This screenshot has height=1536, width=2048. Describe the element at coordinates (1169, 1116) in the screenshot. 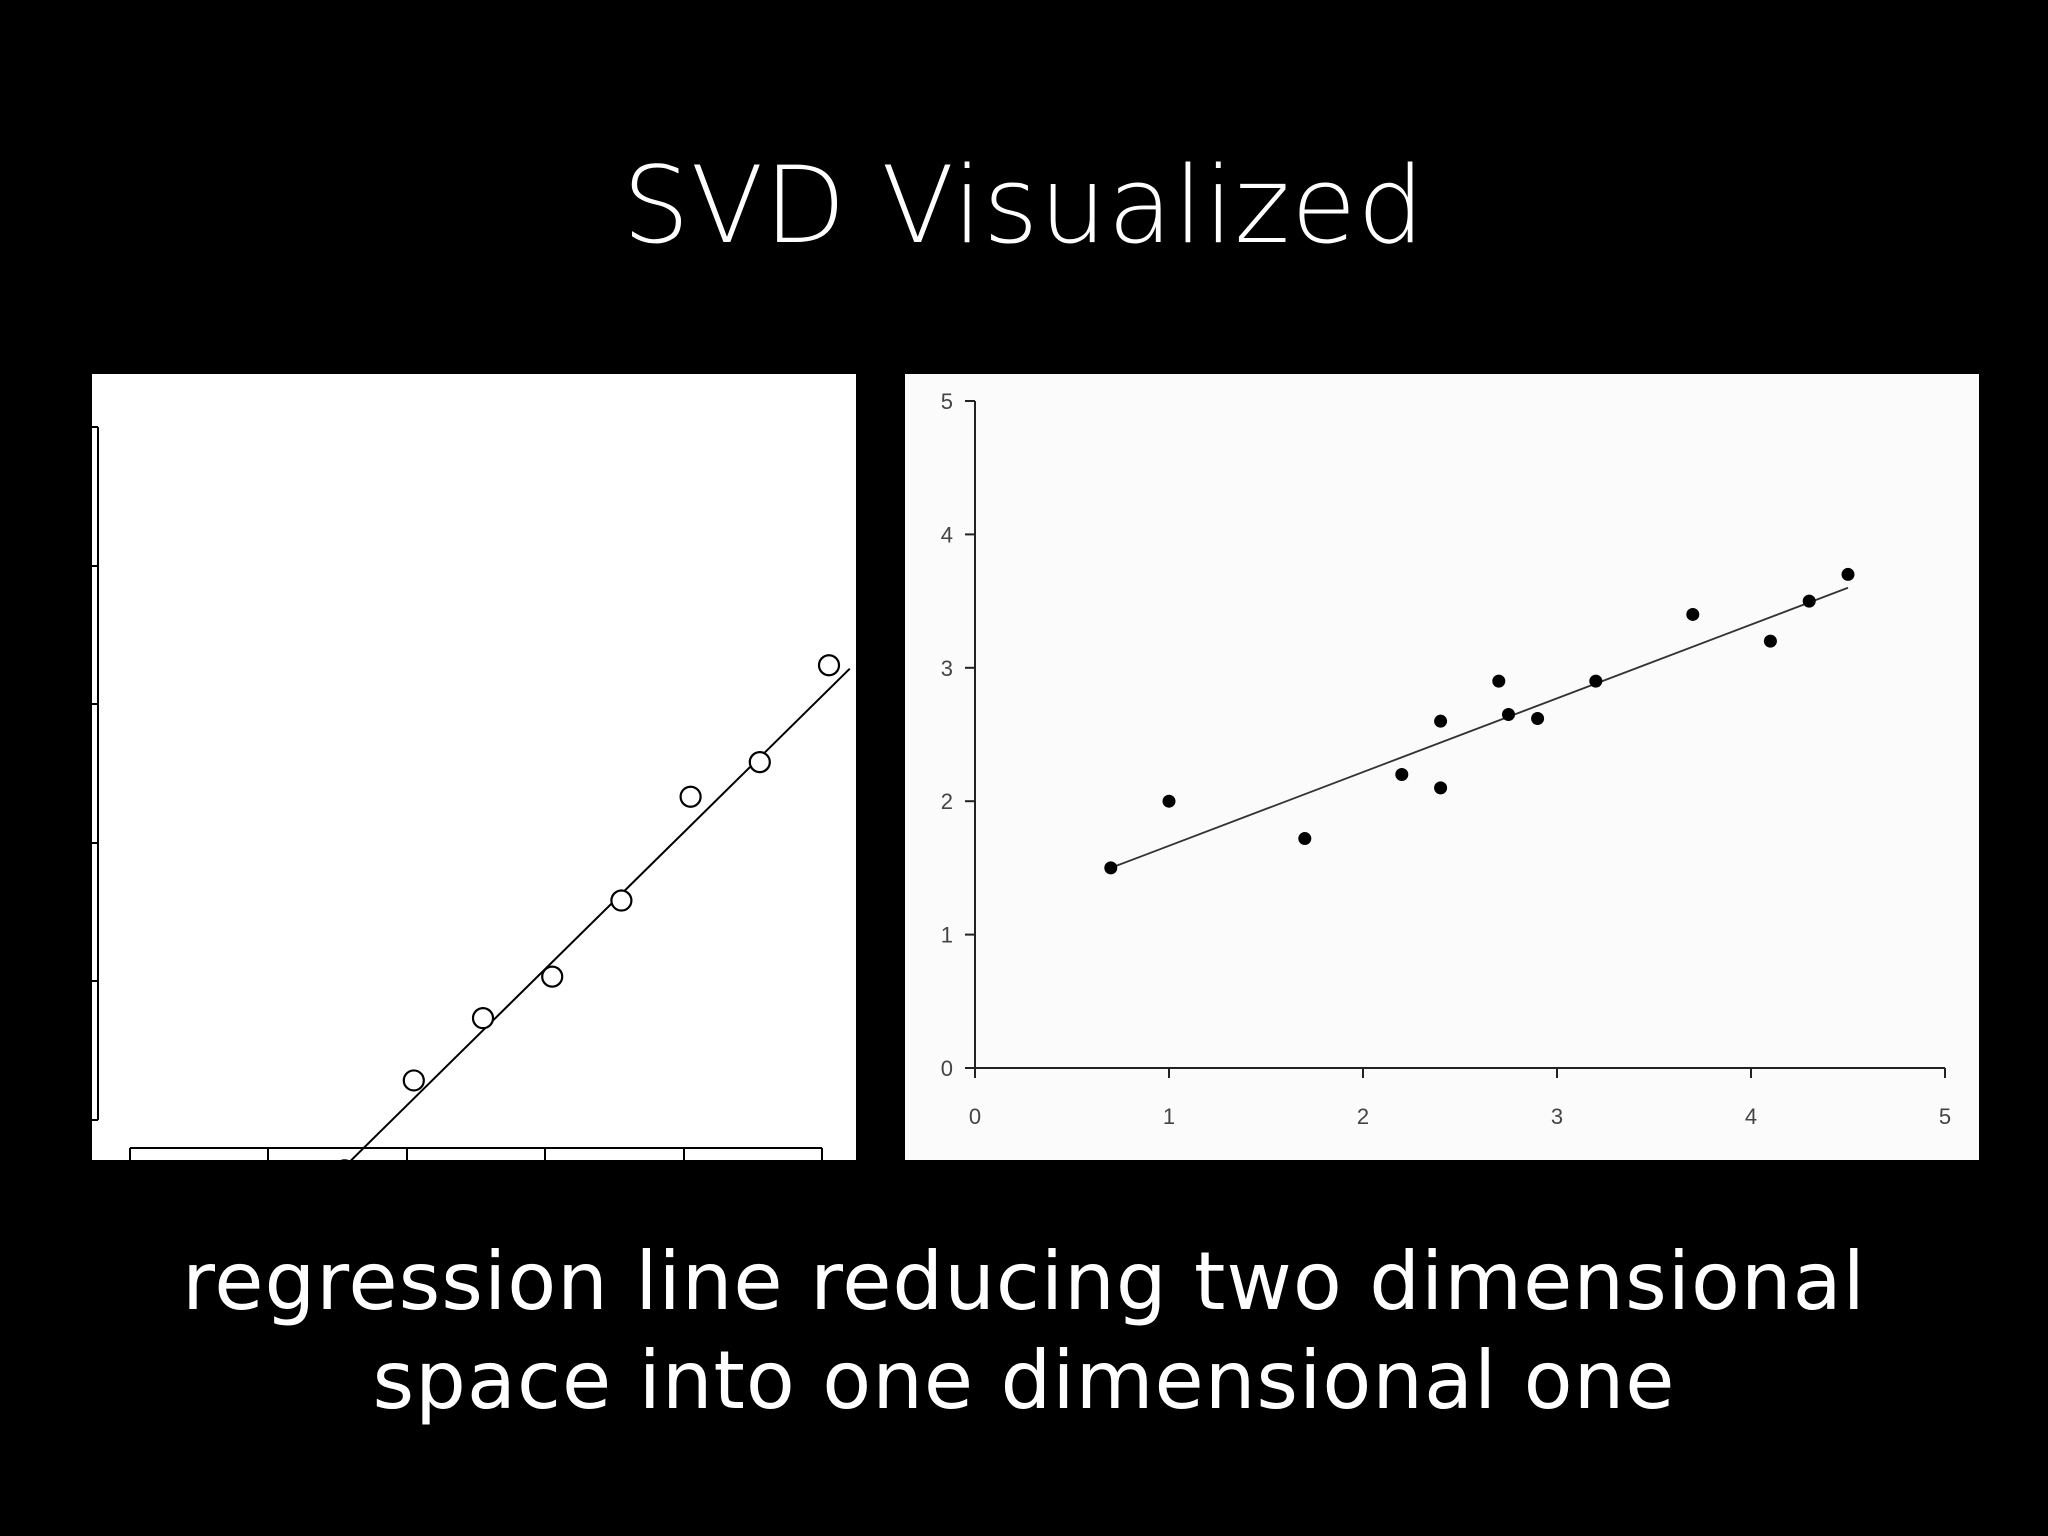

I see `x-tick-label-1: 1` at that location.